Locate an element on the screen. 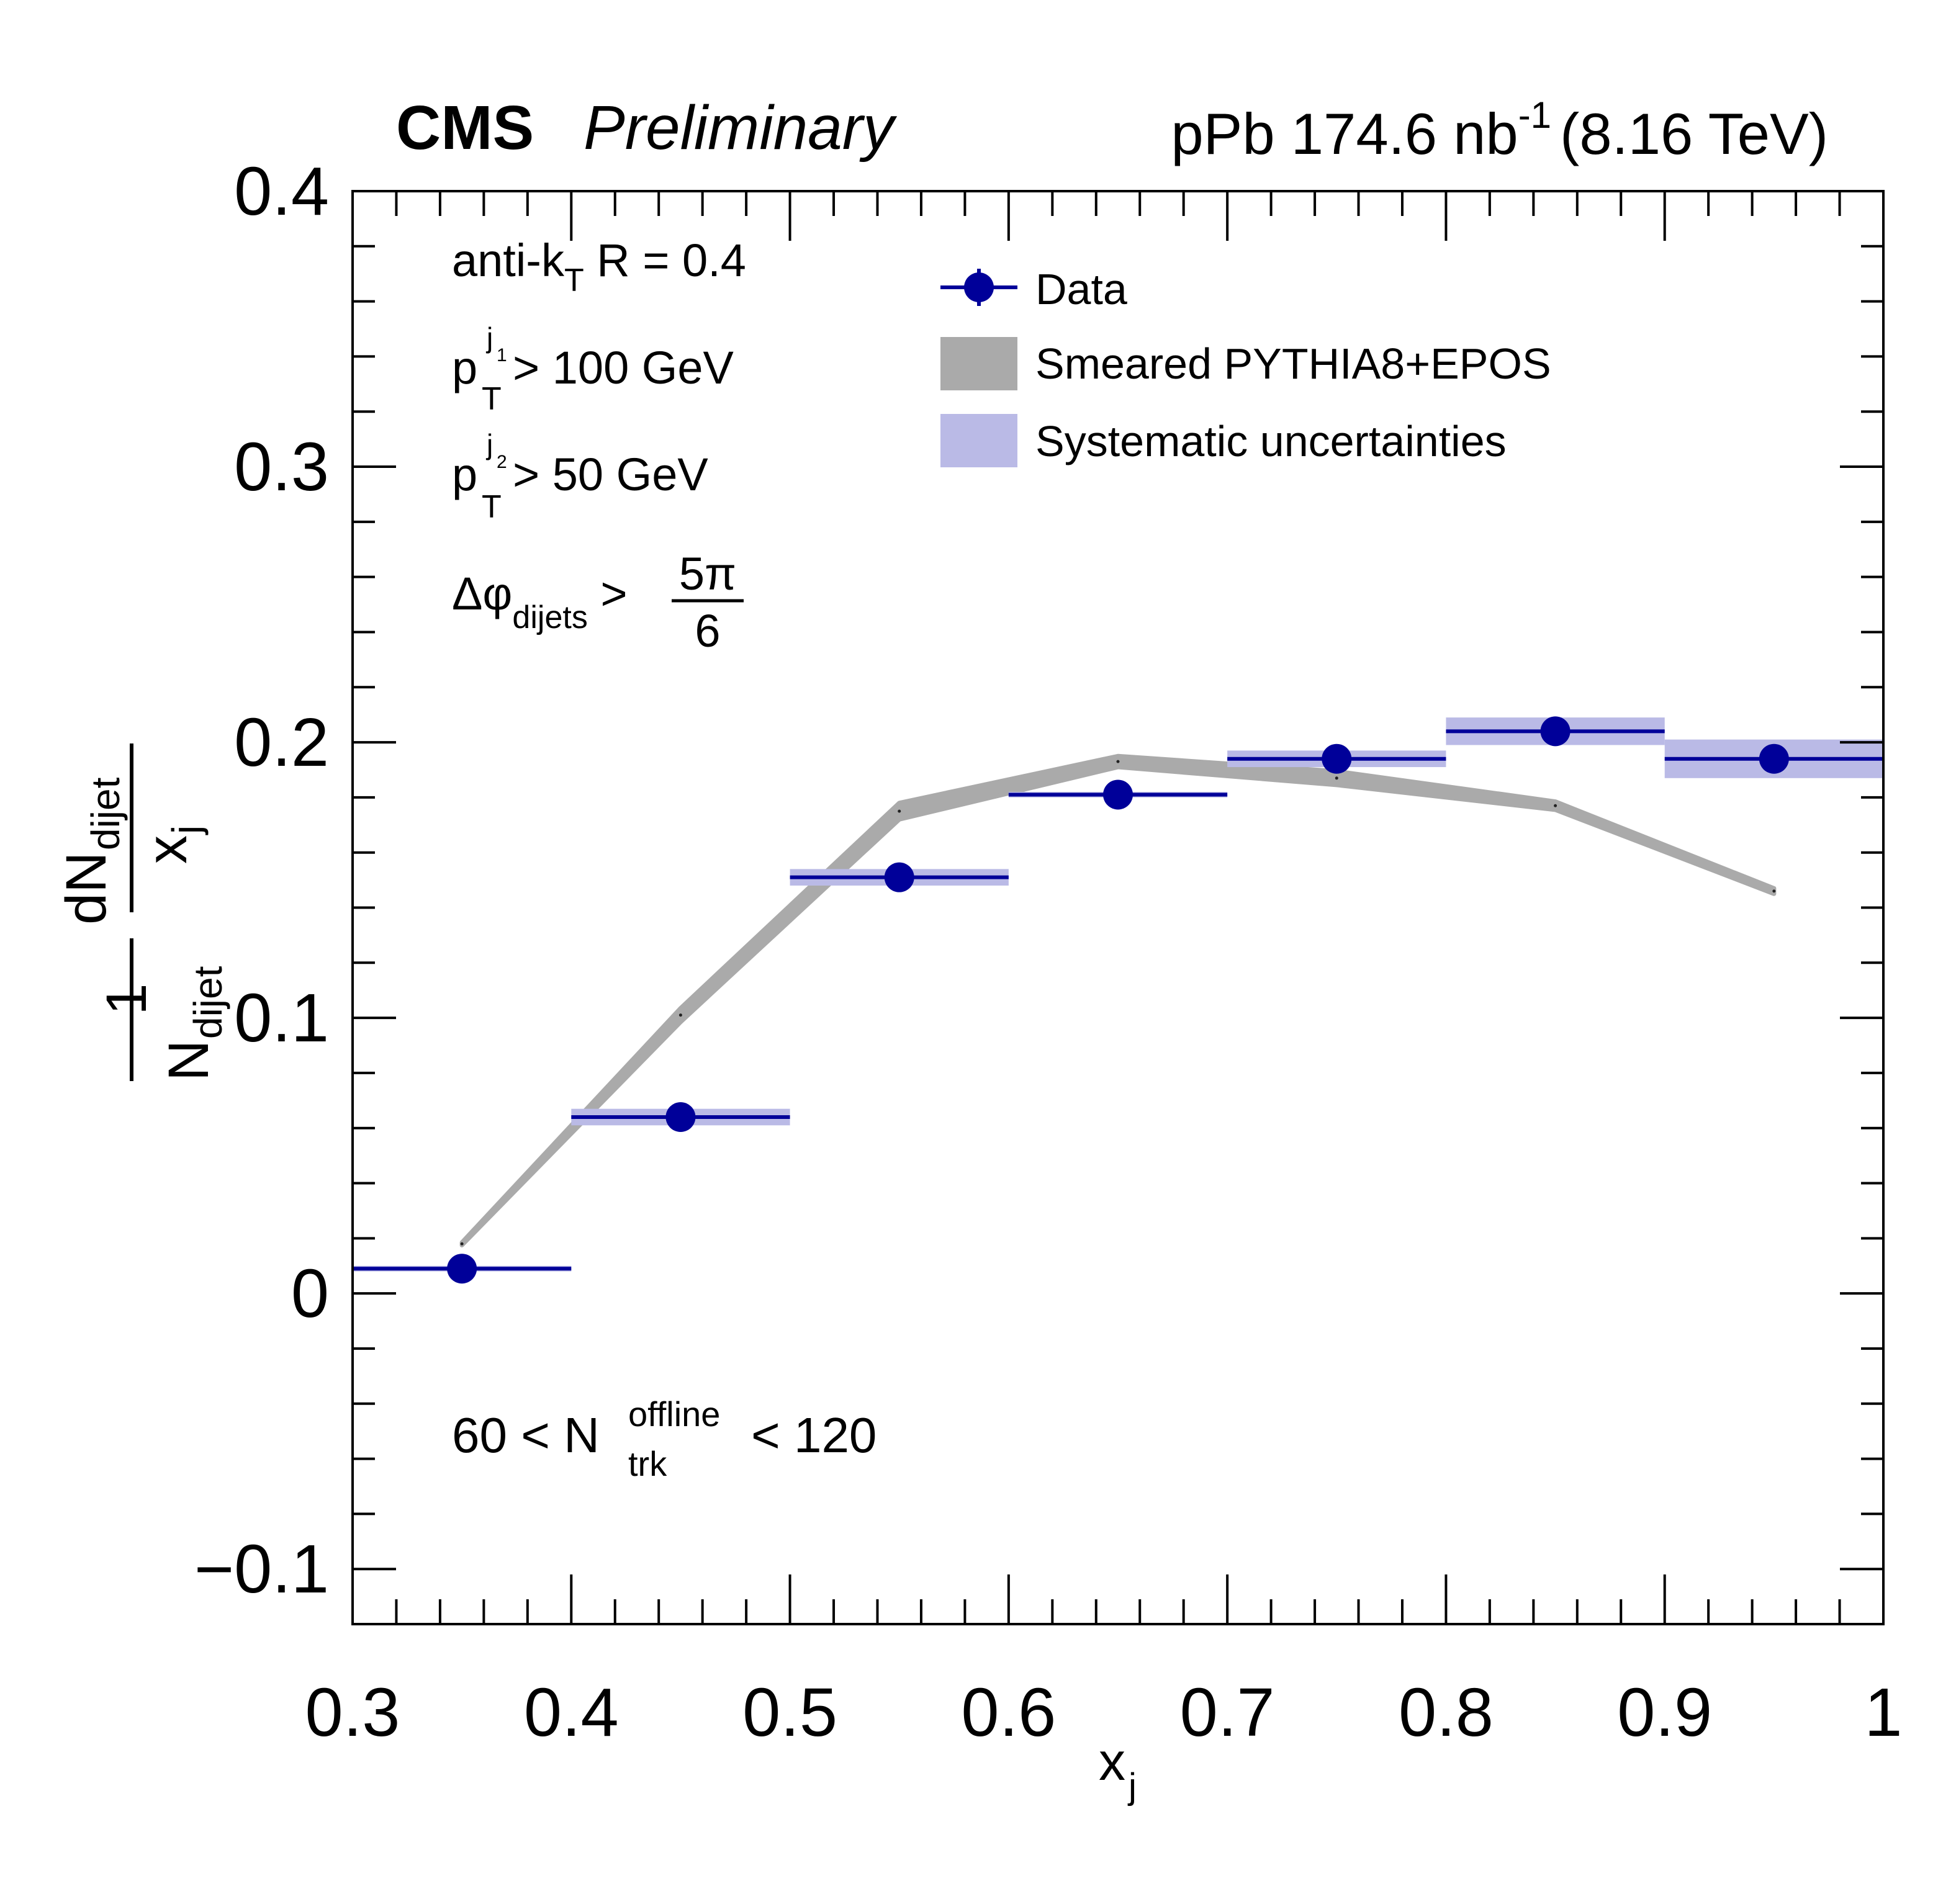 The image size is (1956, 1904). x-axis-title: x j is located at coordinates (1118, 1770).